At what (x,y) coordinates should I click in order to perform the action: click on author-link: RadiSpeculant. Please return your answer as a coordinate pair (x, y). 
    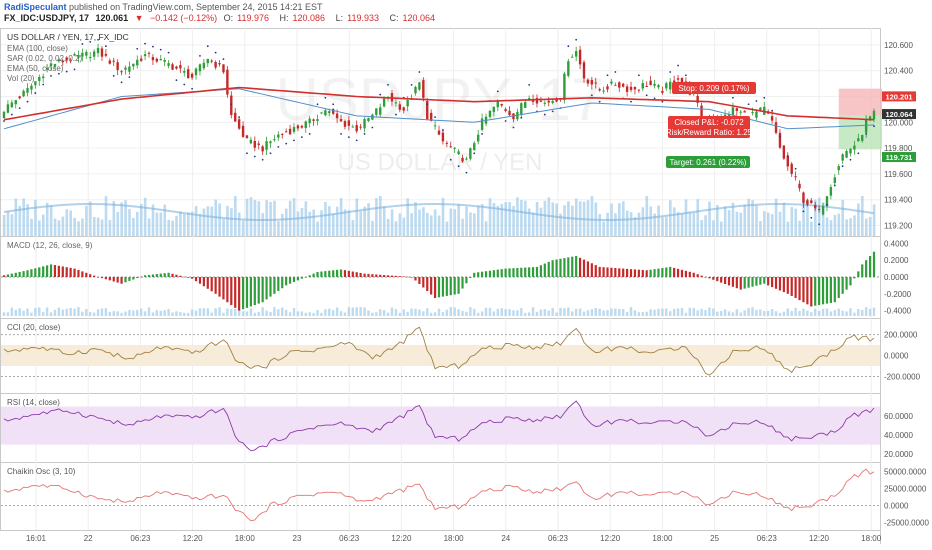
    Looking at the image, I should click on (35, 7).